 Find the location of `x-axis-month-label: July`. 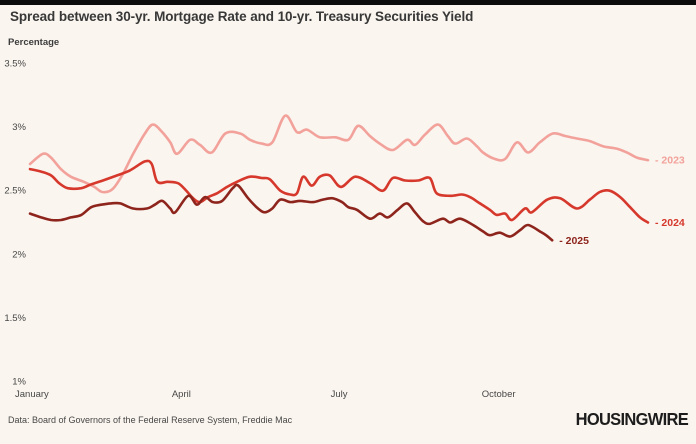

x-axis-month-label: July is located at coordinates (339, 394).